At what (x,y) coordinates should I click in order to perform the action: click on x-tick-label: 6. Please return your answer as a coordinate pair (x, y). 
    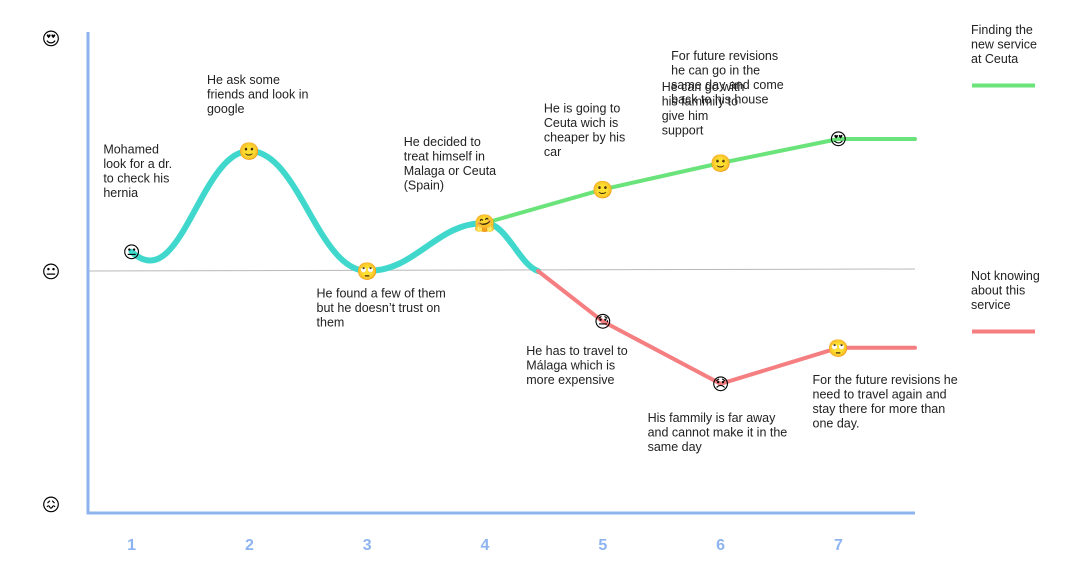
    Looking at the image, I should click on (720, 545).